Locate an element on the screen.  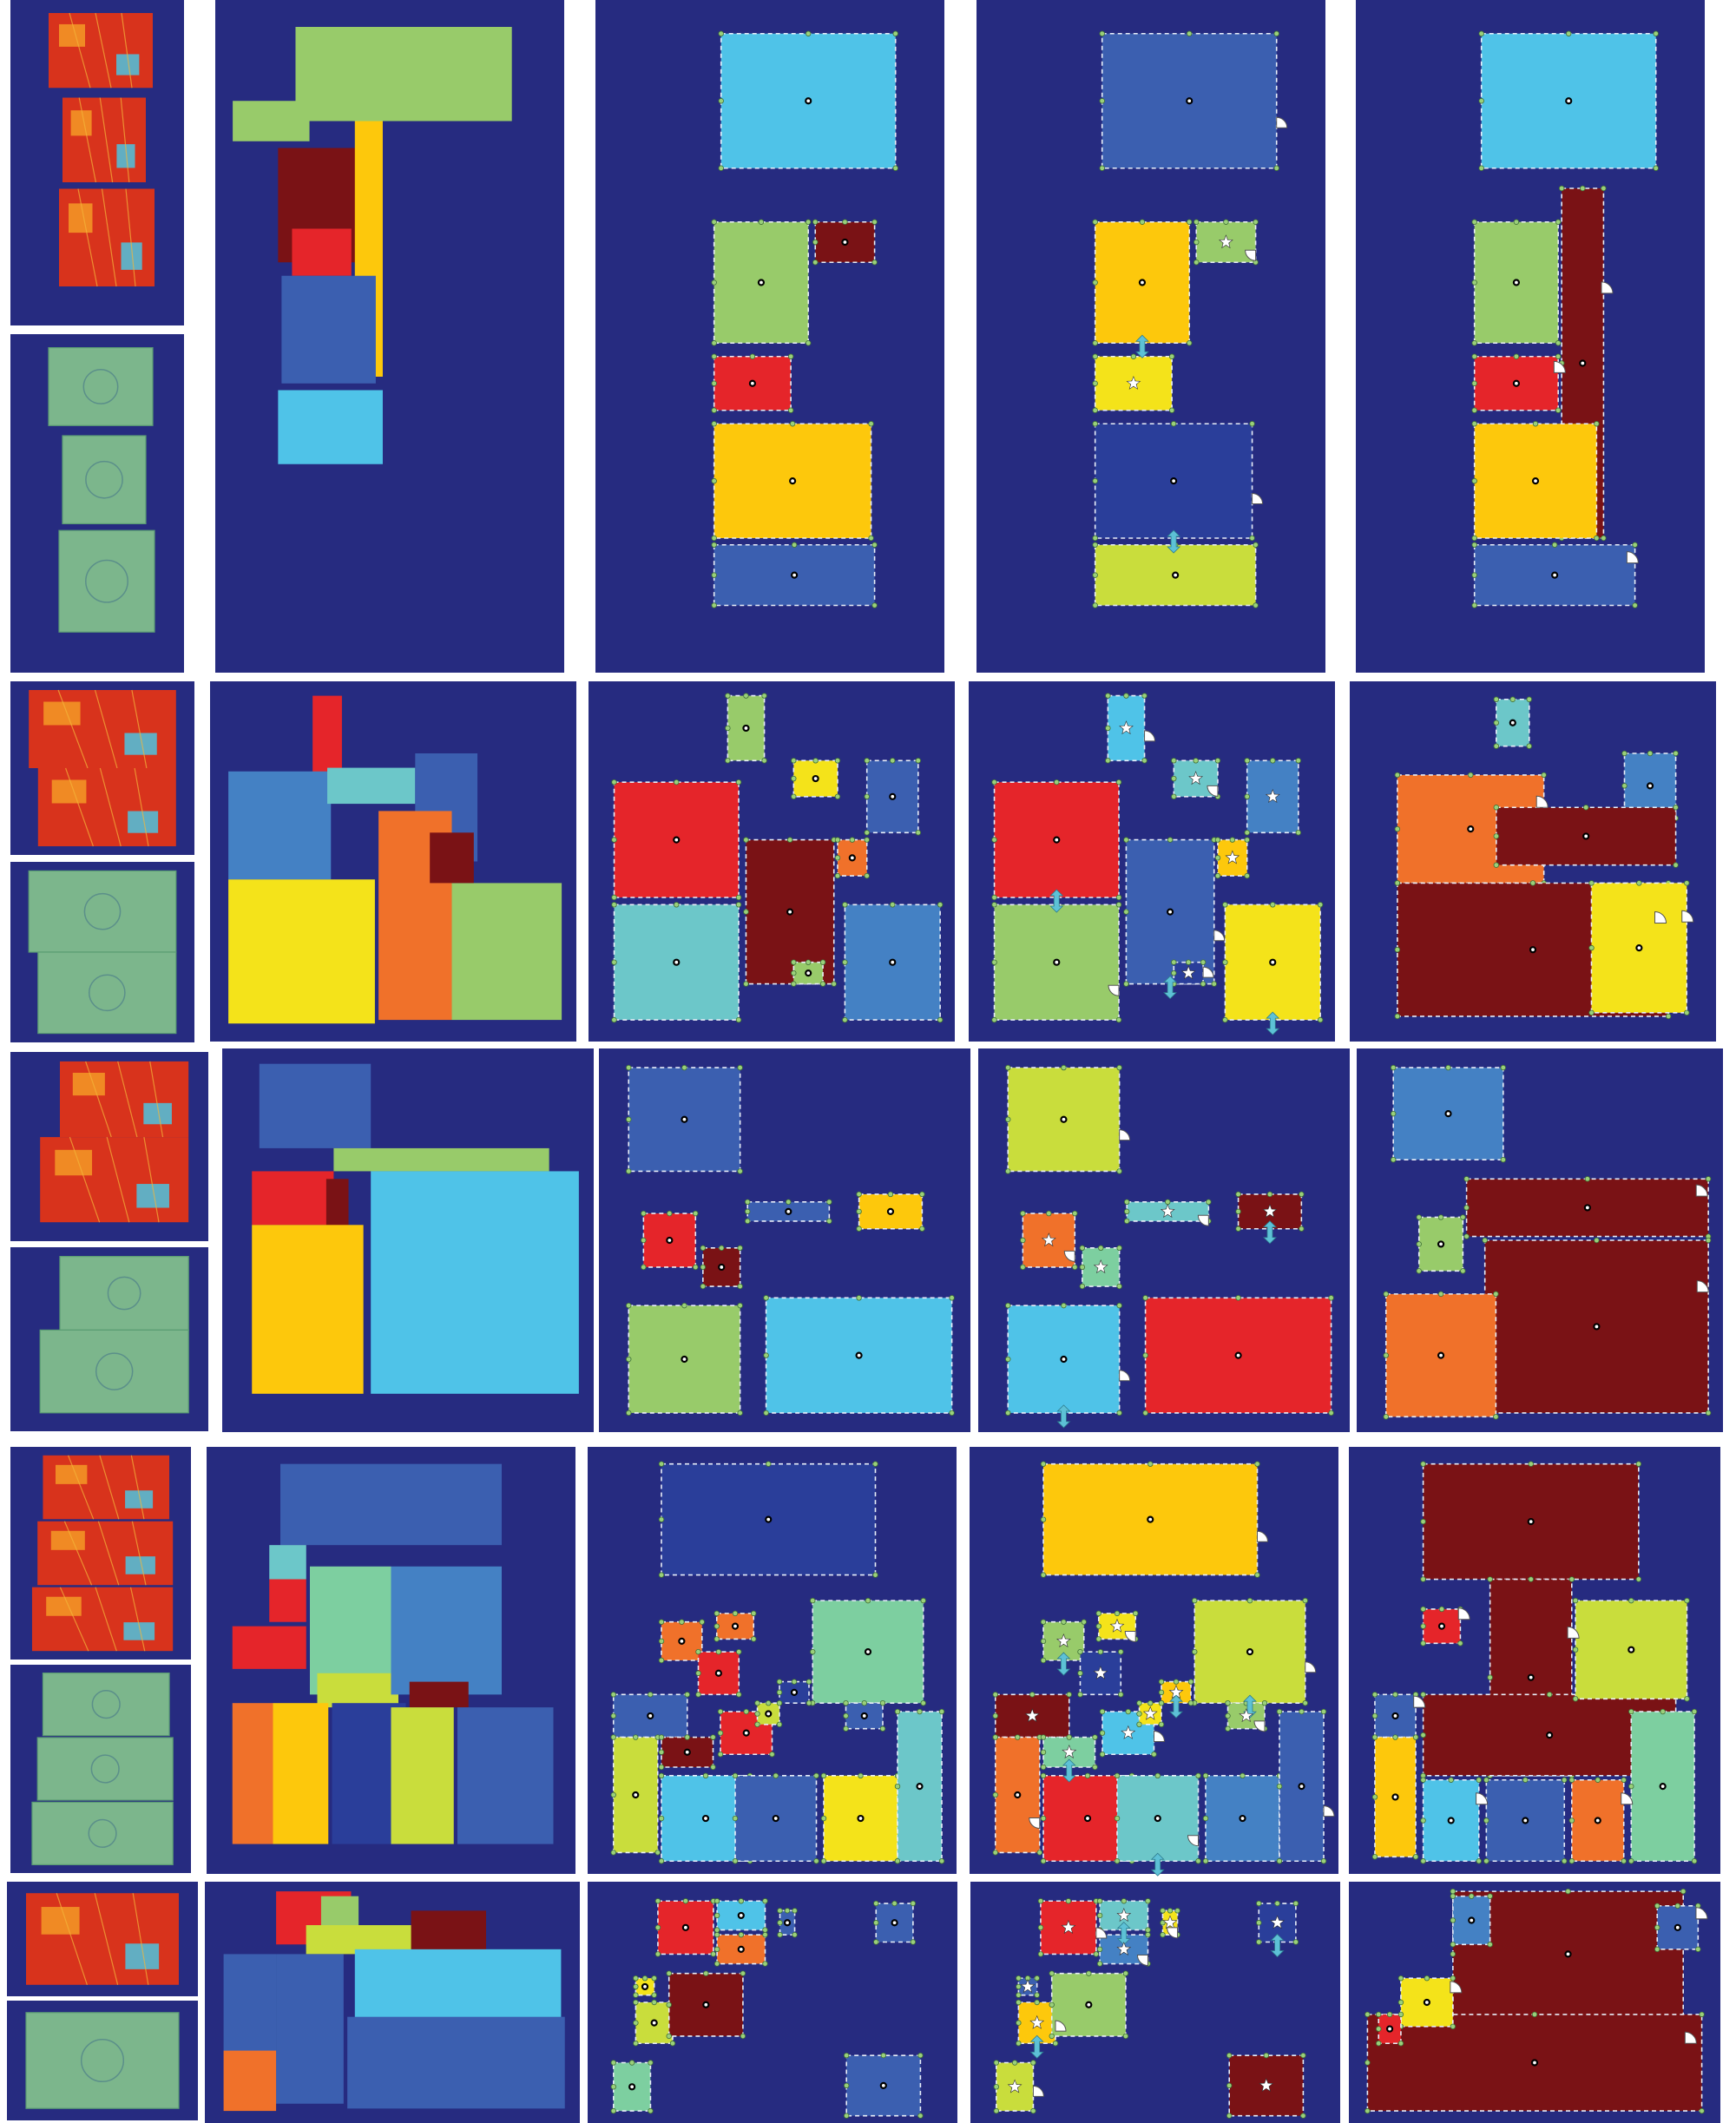
room-outline is located at coordinates (808, 973).